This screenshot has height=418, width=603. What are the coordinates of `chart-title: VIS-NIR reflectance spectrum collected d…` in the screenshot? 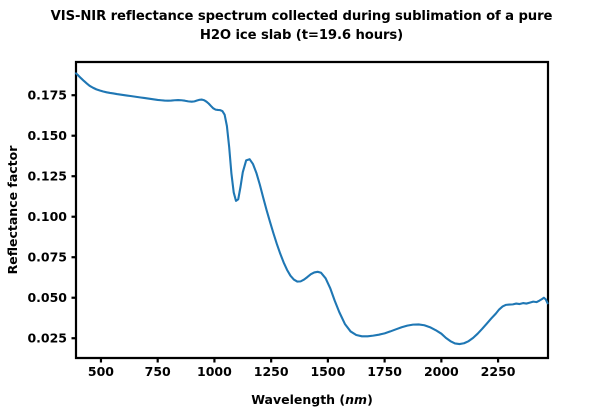 It's located at (301, 26).